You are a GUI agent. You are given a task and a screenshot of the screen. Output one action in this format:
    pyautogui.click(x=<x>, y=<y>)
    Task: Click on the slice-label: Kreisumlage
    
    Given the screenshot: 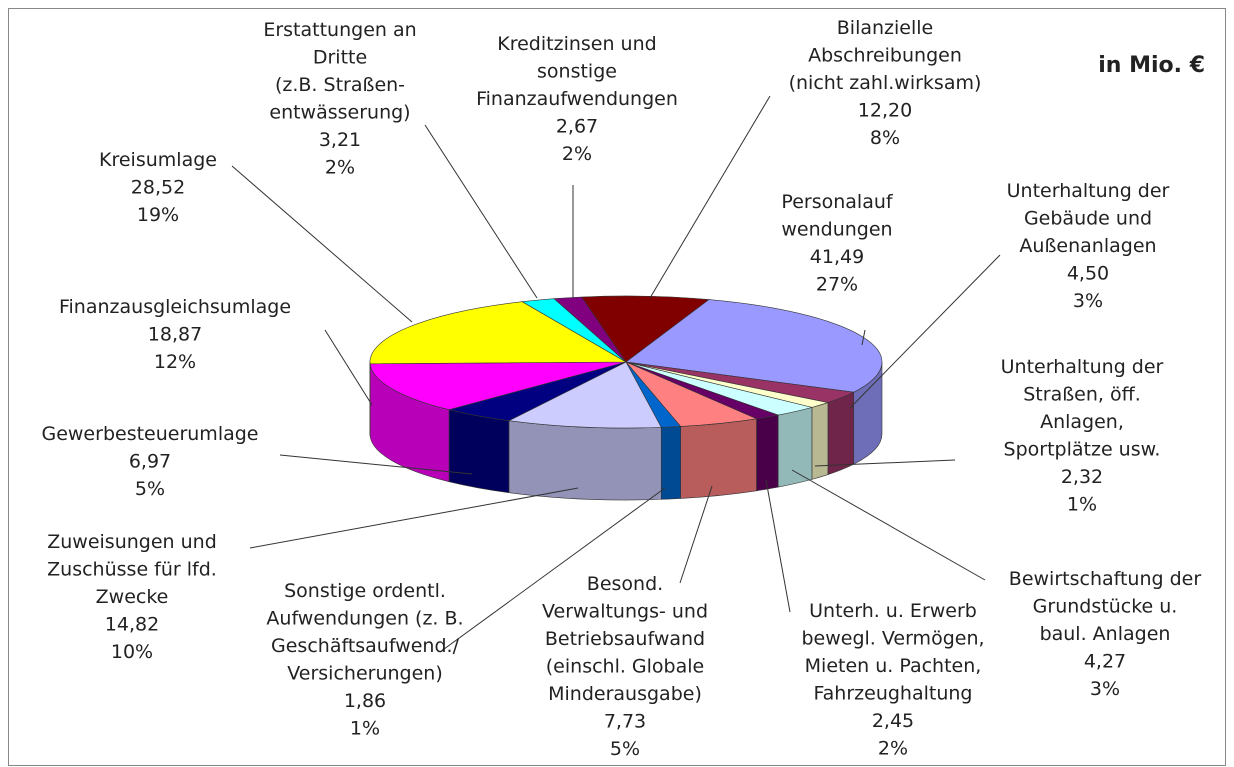 What is the action you would take?
    pyautogui.click(x=158, y=160)
    